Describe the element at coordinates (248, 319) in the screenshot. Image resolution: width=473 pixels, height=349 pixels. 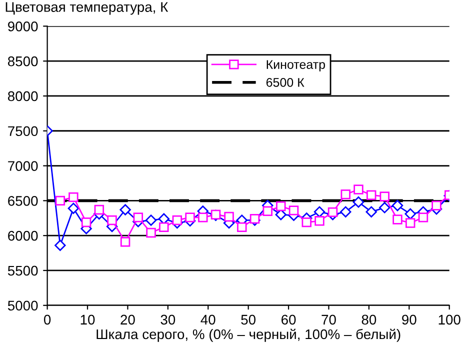
I see `x-tick-label: 50` at that location.